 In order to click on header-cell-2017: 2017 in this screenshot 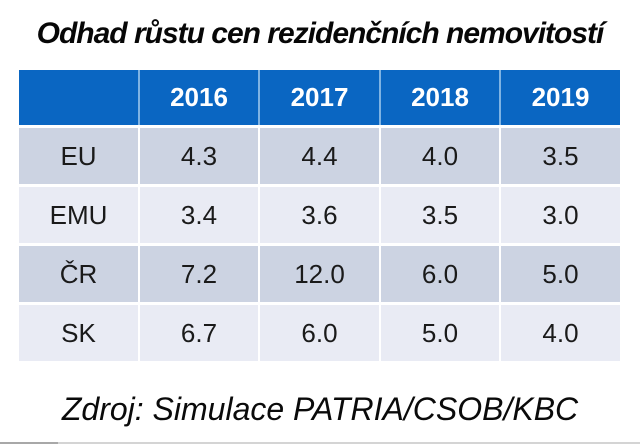, I will do `click(319, 97)`.